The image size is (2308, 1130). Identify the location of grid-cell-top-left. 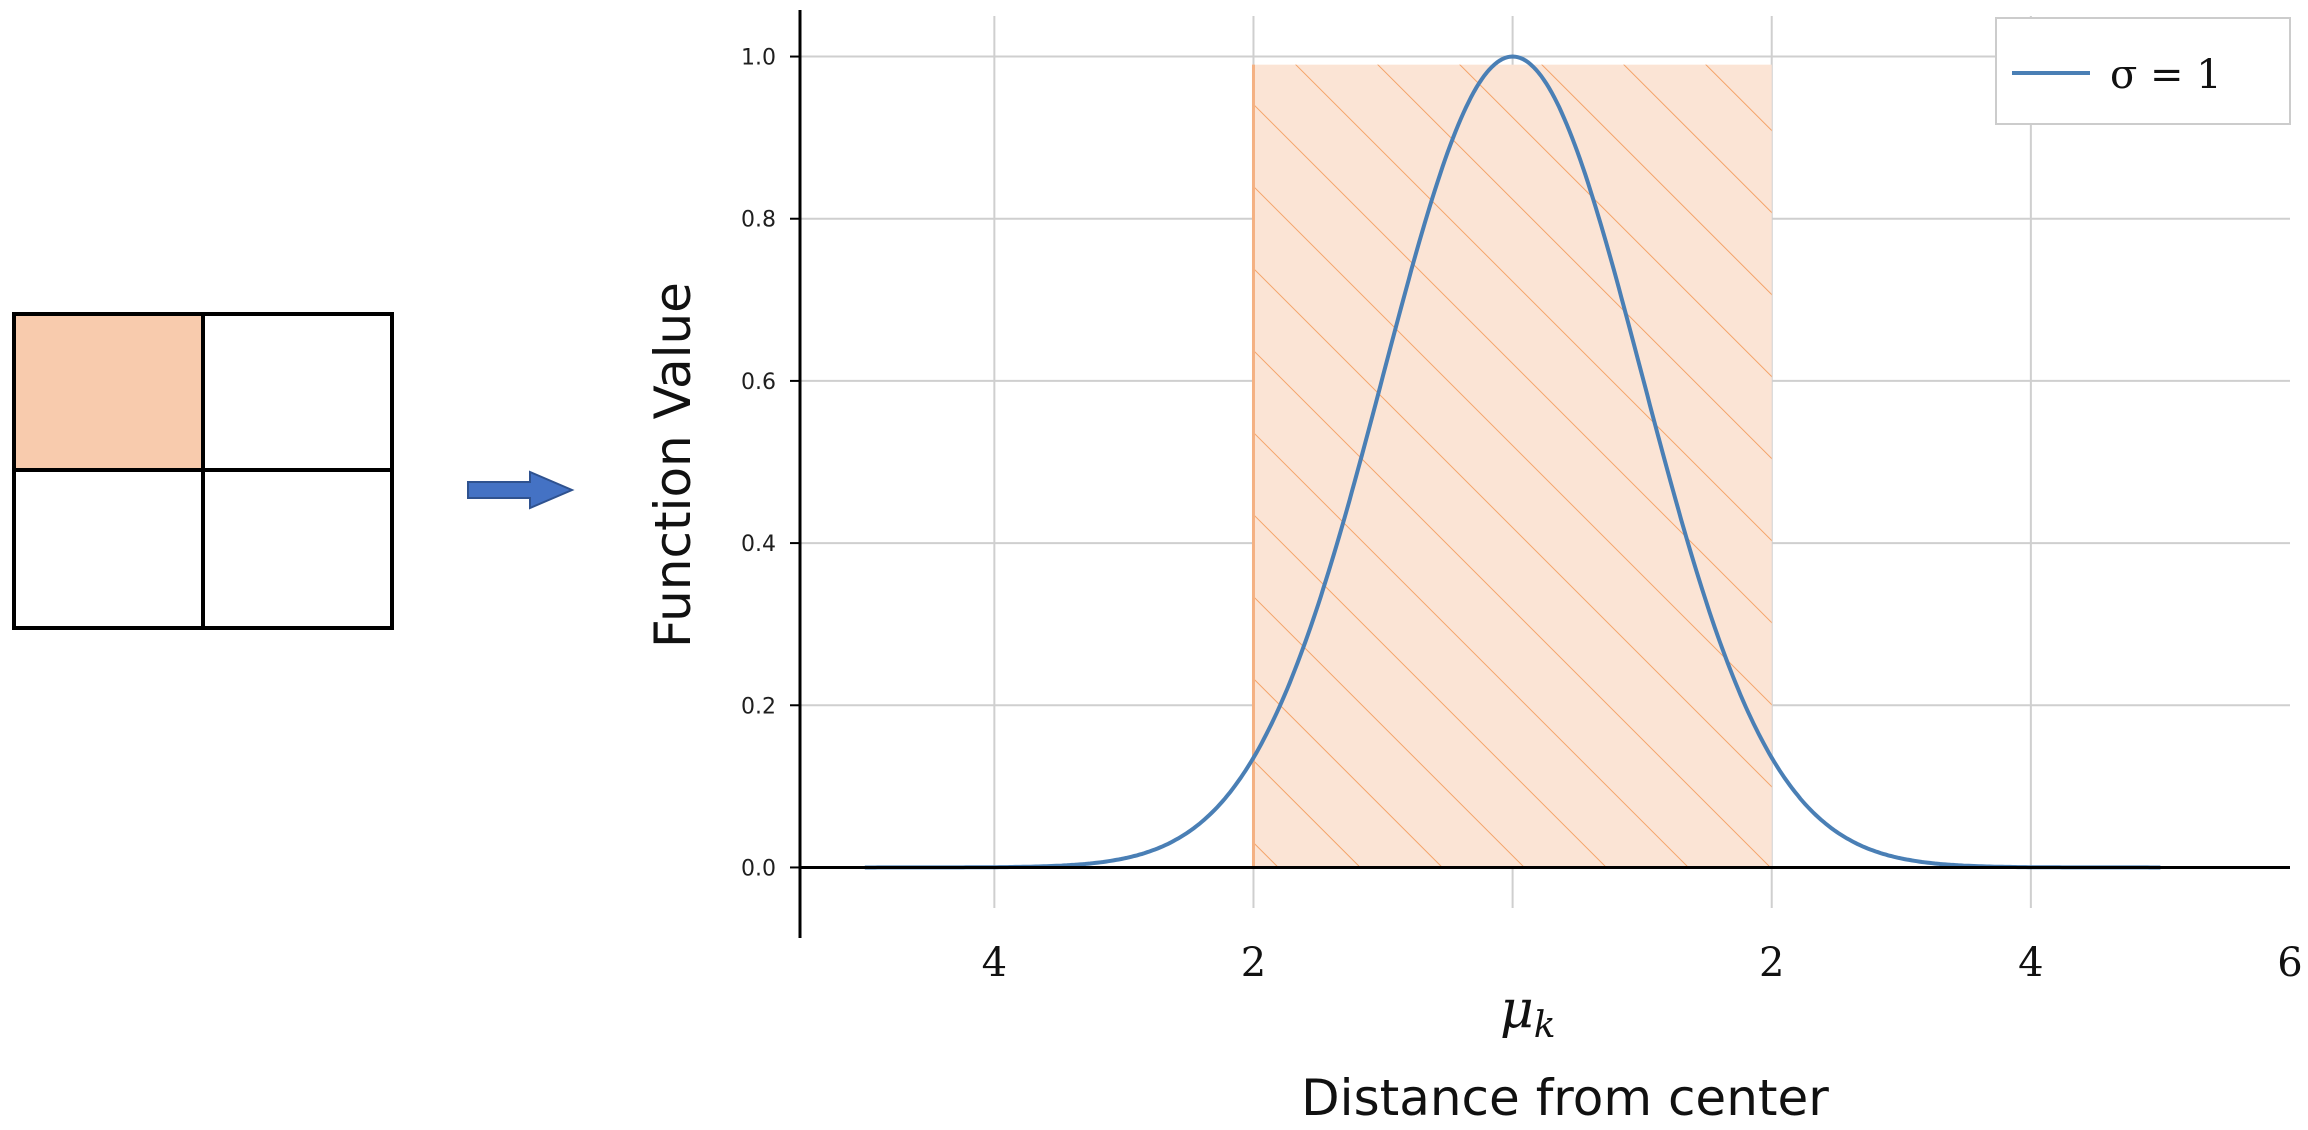
(108, 392).